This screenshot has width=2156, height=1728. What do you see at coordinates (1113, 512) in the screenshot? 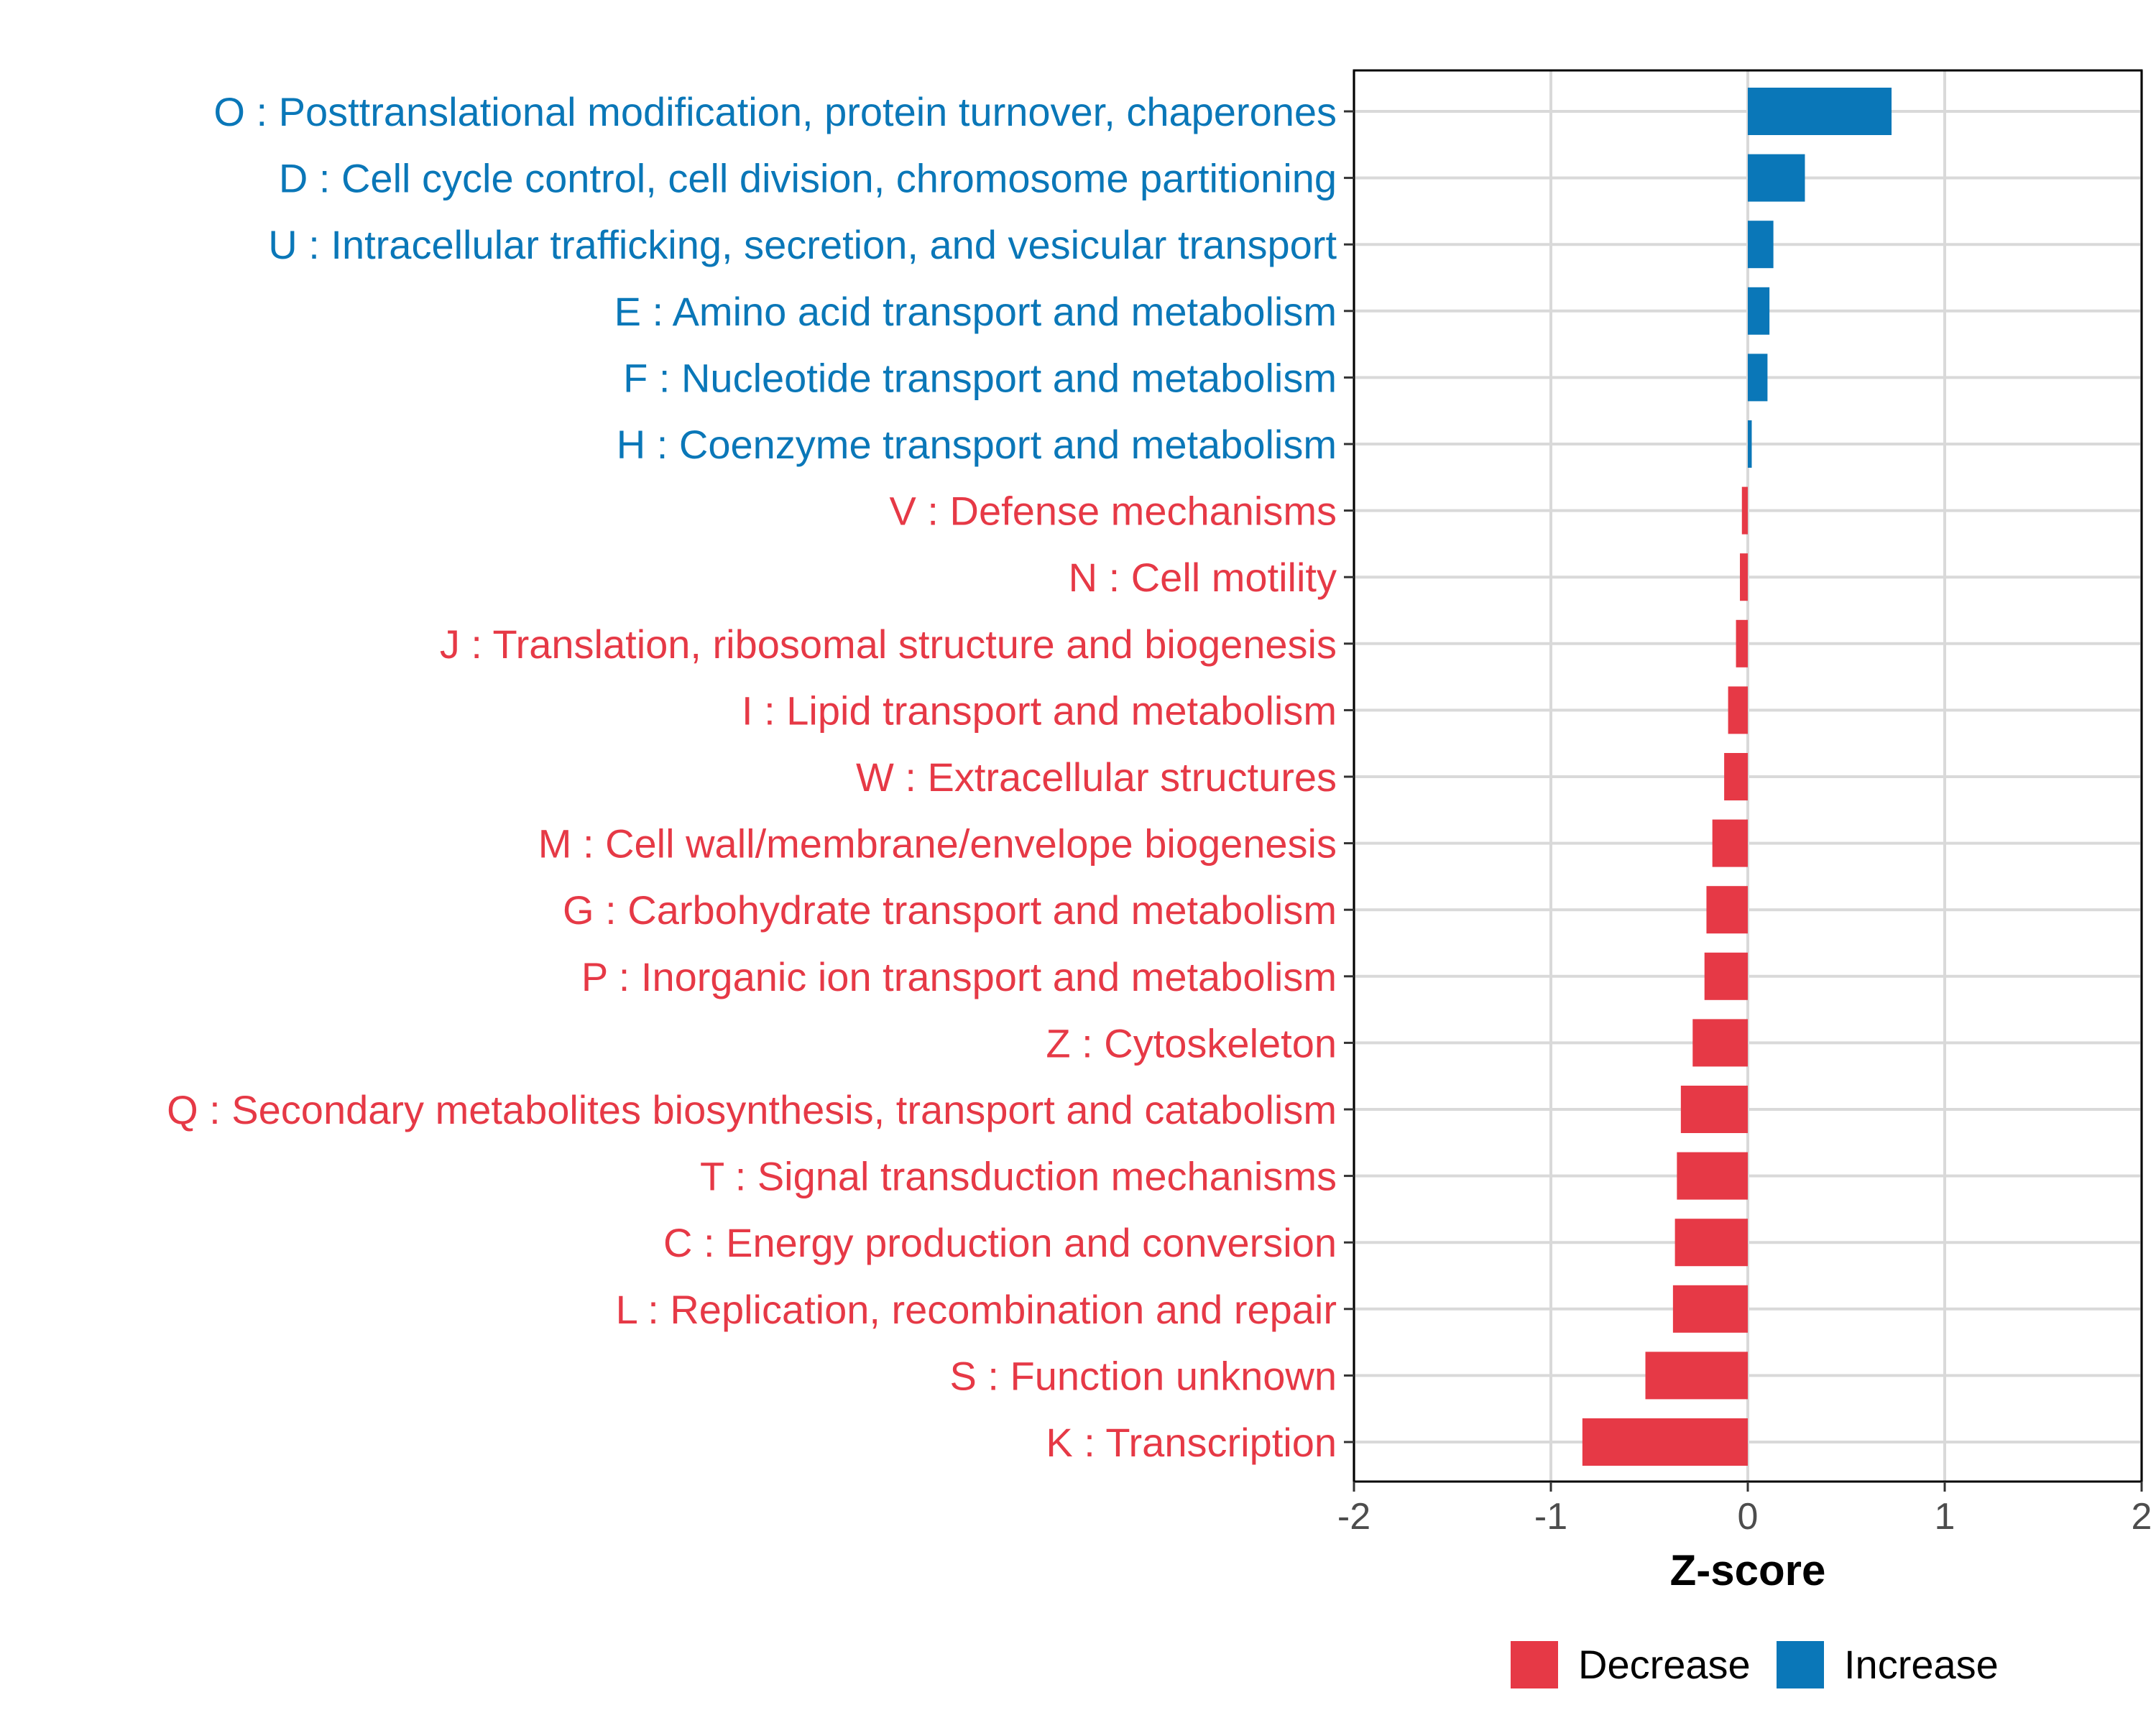
I see `category-label: V : Defense mechanisms` at bounding box center [1113, 512].